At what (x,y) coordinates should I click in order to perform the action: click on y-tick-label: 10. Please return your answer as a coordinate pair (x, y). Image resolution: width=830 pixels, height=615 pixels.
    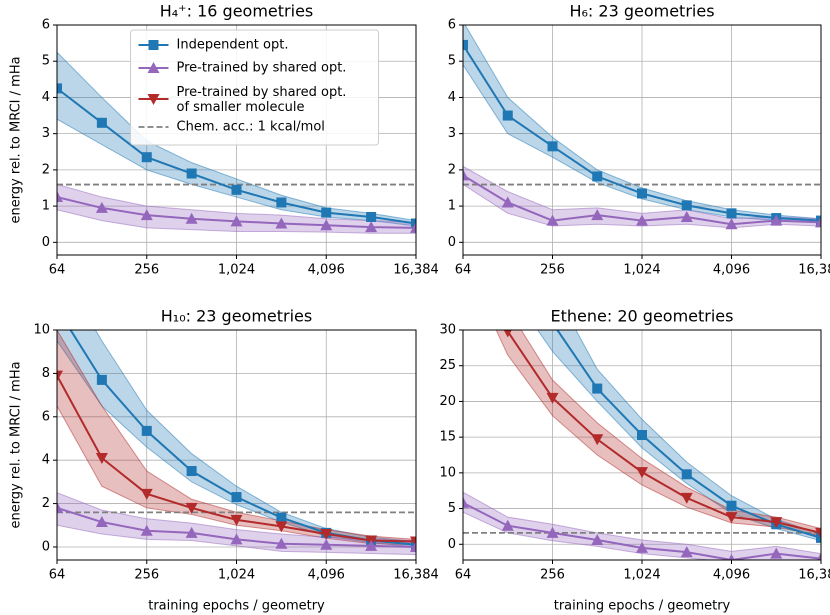
    Looking at the image, I should click on (447, 472).